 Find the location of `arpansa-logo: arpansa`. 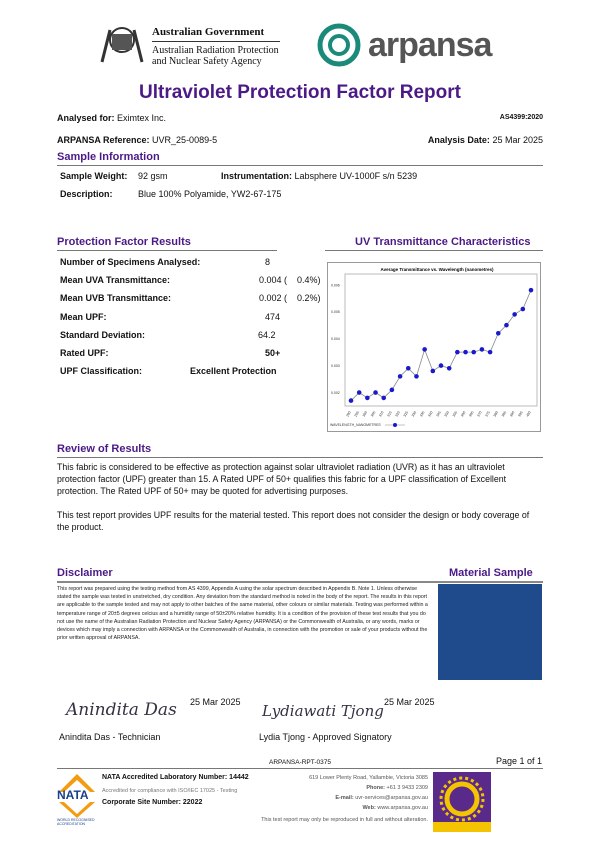

arpansa-logo: arpansa is located at coordinates (403, 45).